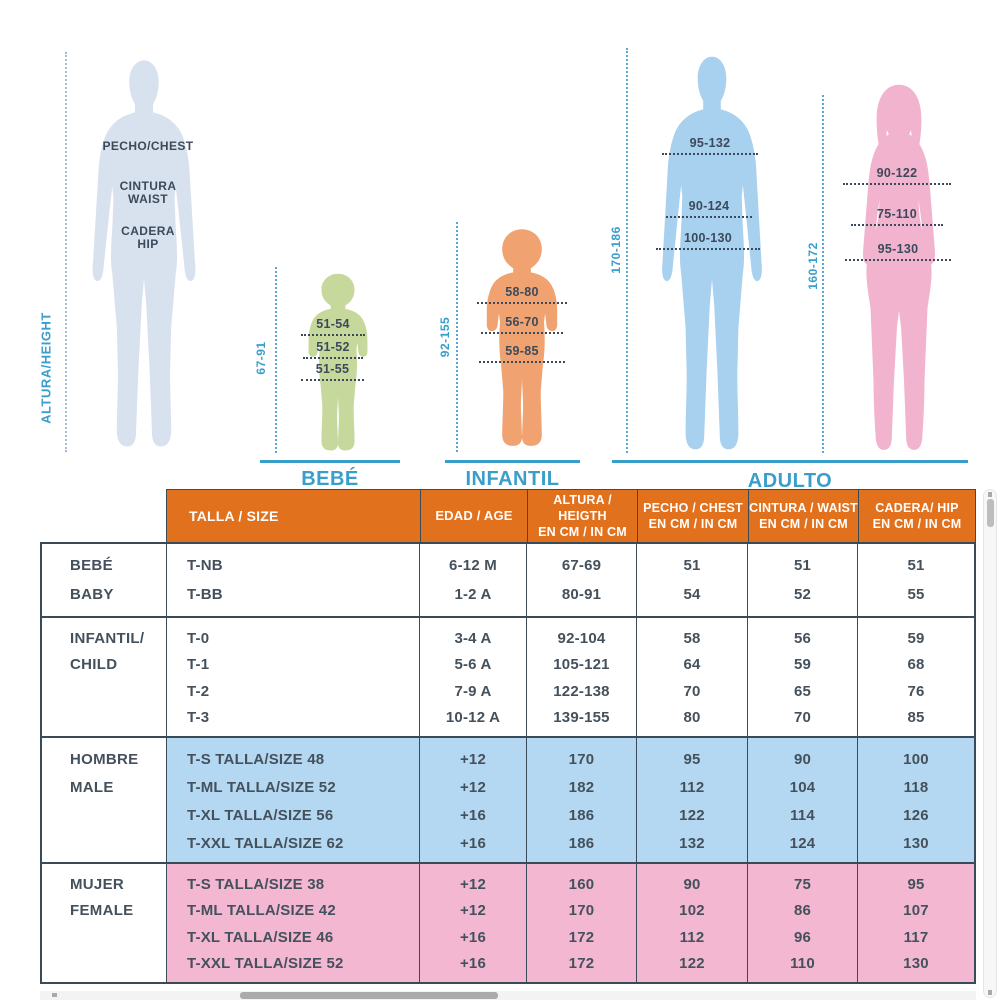 This screenshot has height=1000, width=1000. What do you see at coordinates (708, 240) in the screenshot?
I see `adult-male-hip-measure: 100-130` at bounding box center [708, 240].